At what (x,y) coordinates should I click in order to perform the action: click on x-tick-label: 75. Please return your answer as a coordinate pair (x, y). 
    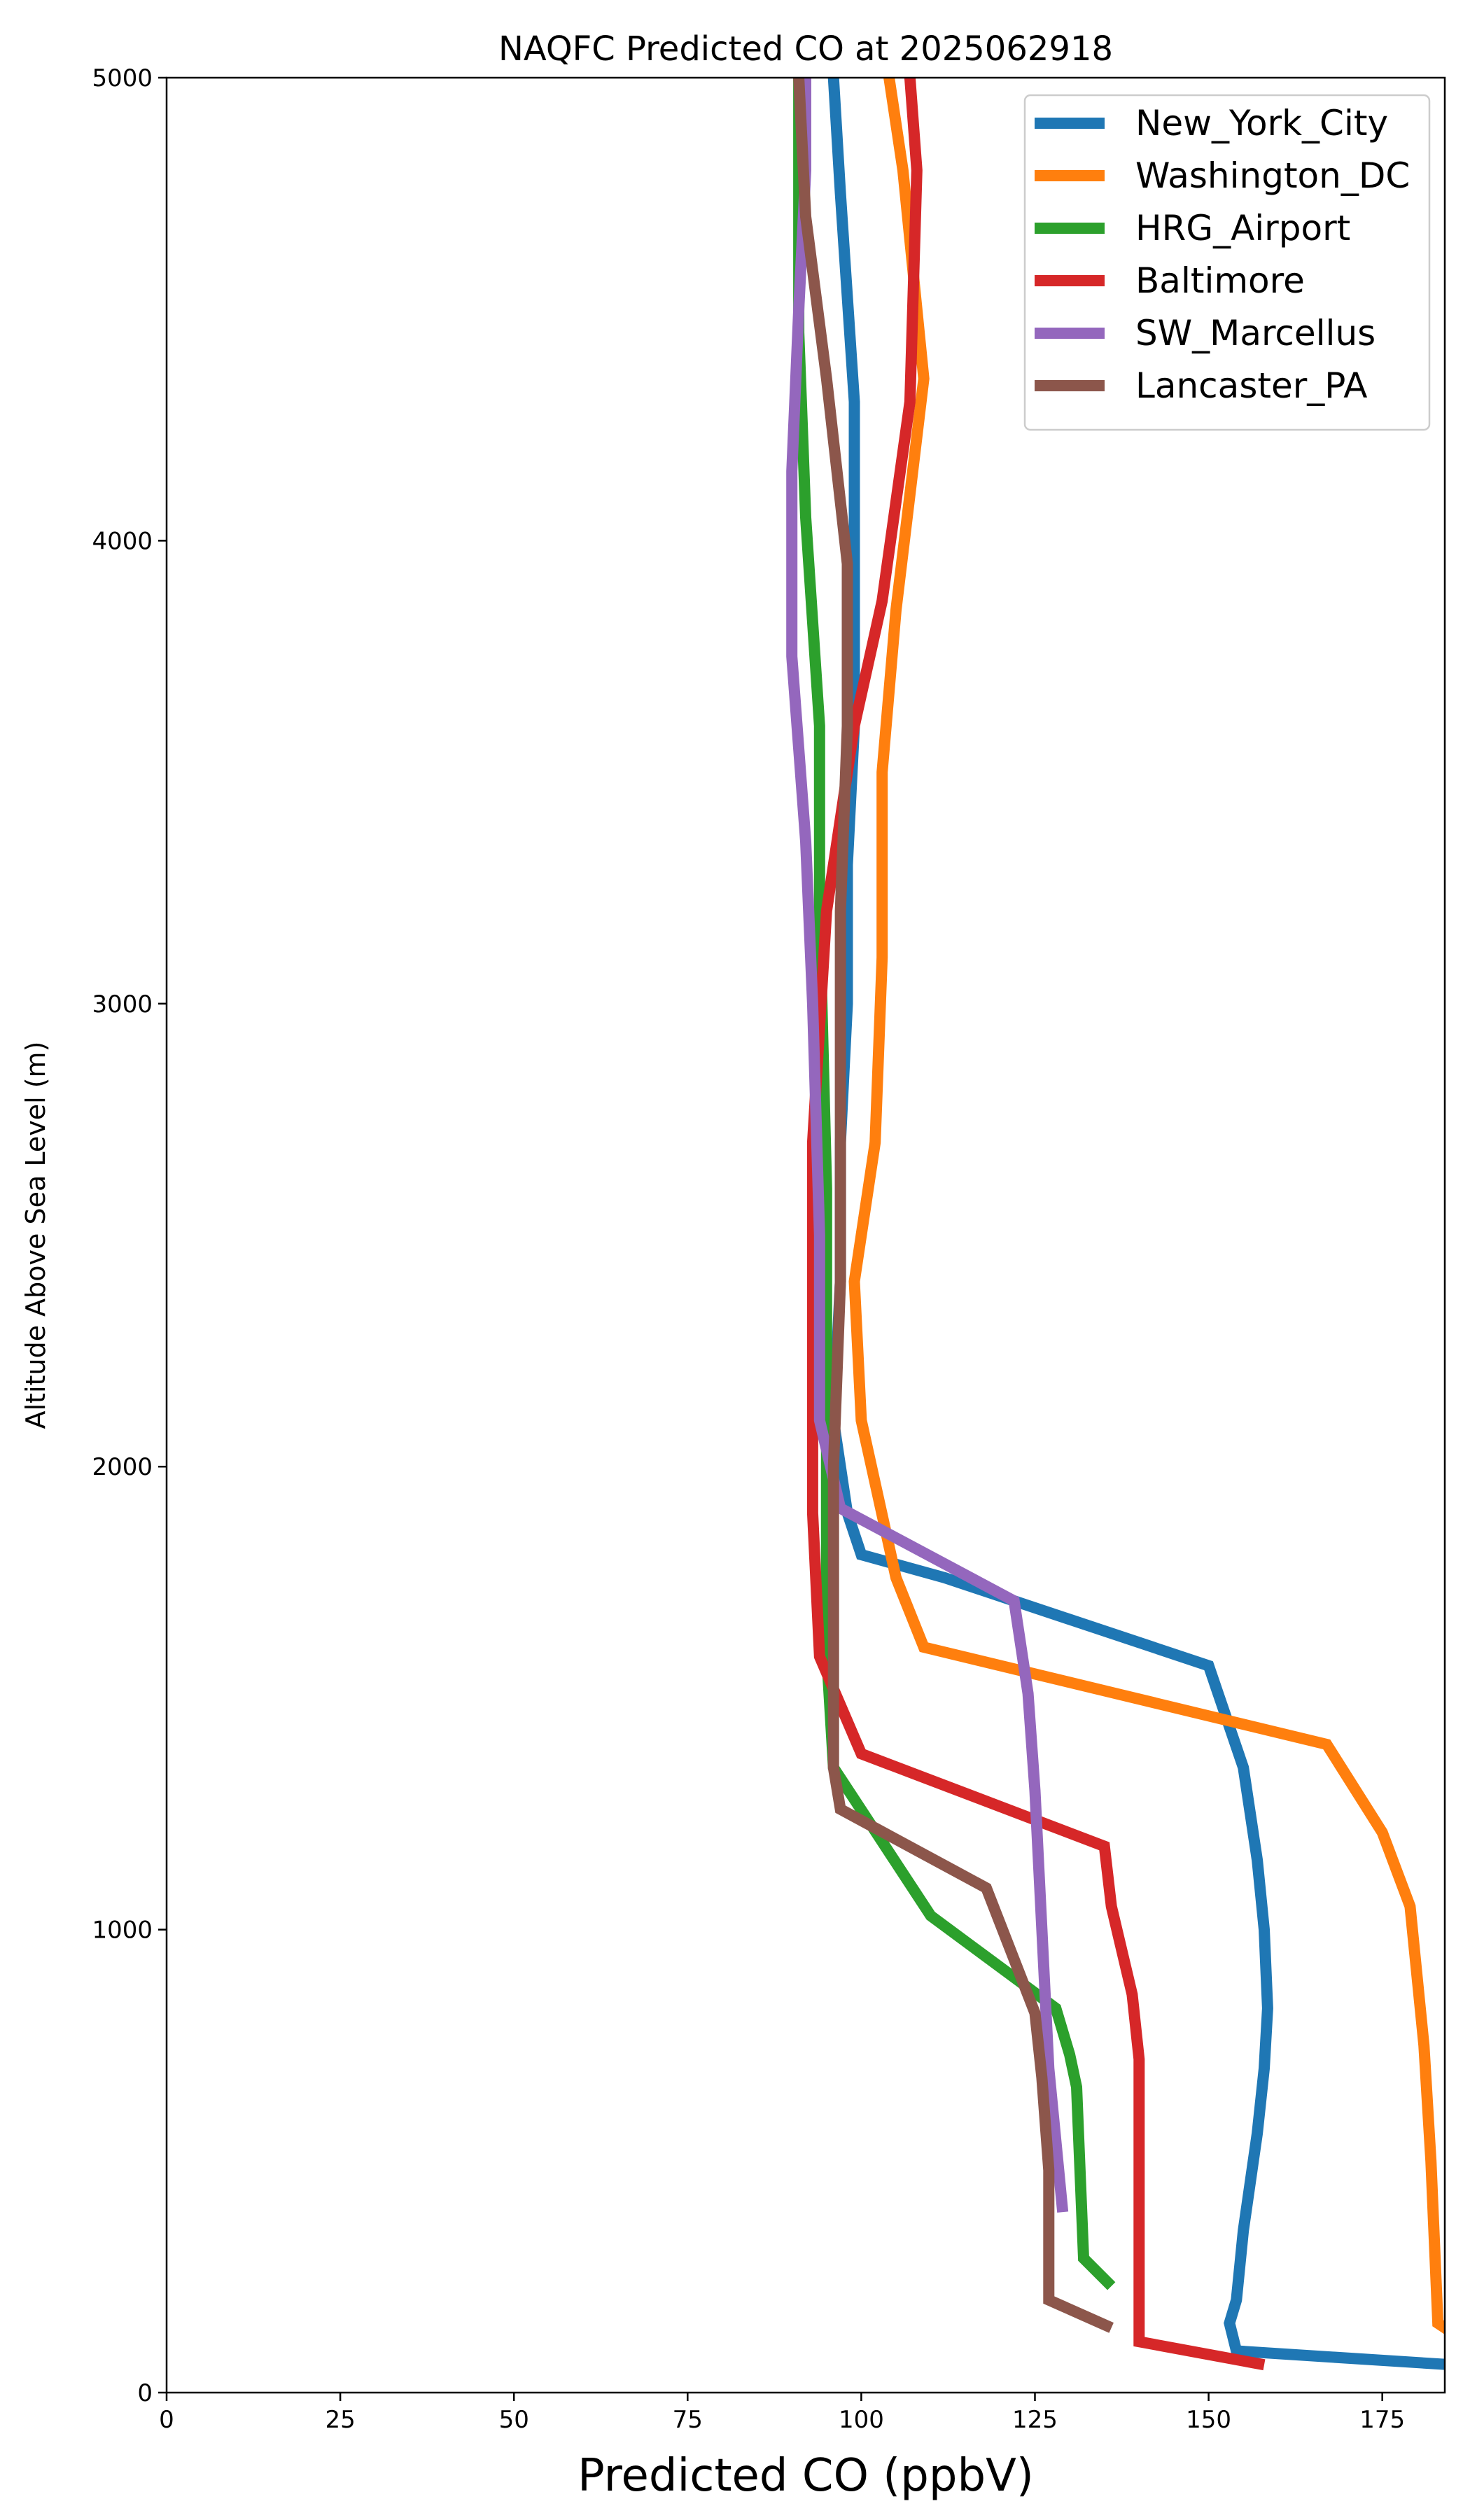
    Looking at the image, I should click on (688, 2420).